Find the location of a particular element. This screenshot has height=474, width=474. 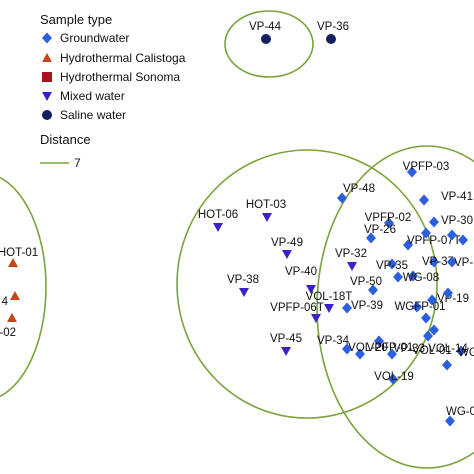

point-label-35: VOL-14 is located at coordinates (448, 349).